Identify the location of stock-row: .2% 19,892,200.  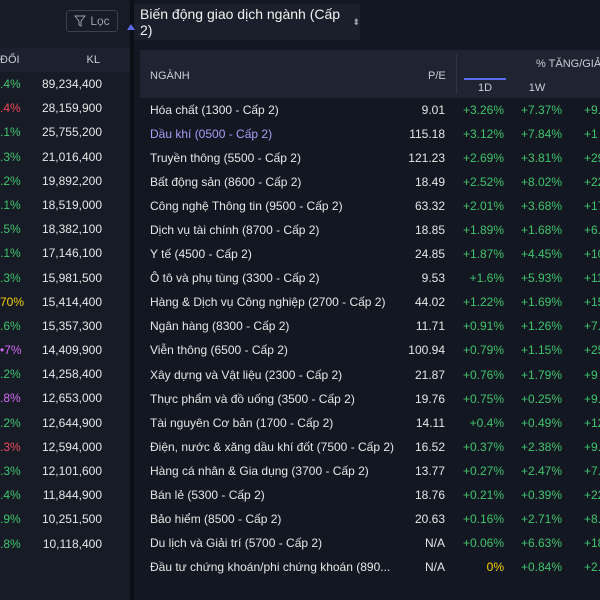
(65, 181).